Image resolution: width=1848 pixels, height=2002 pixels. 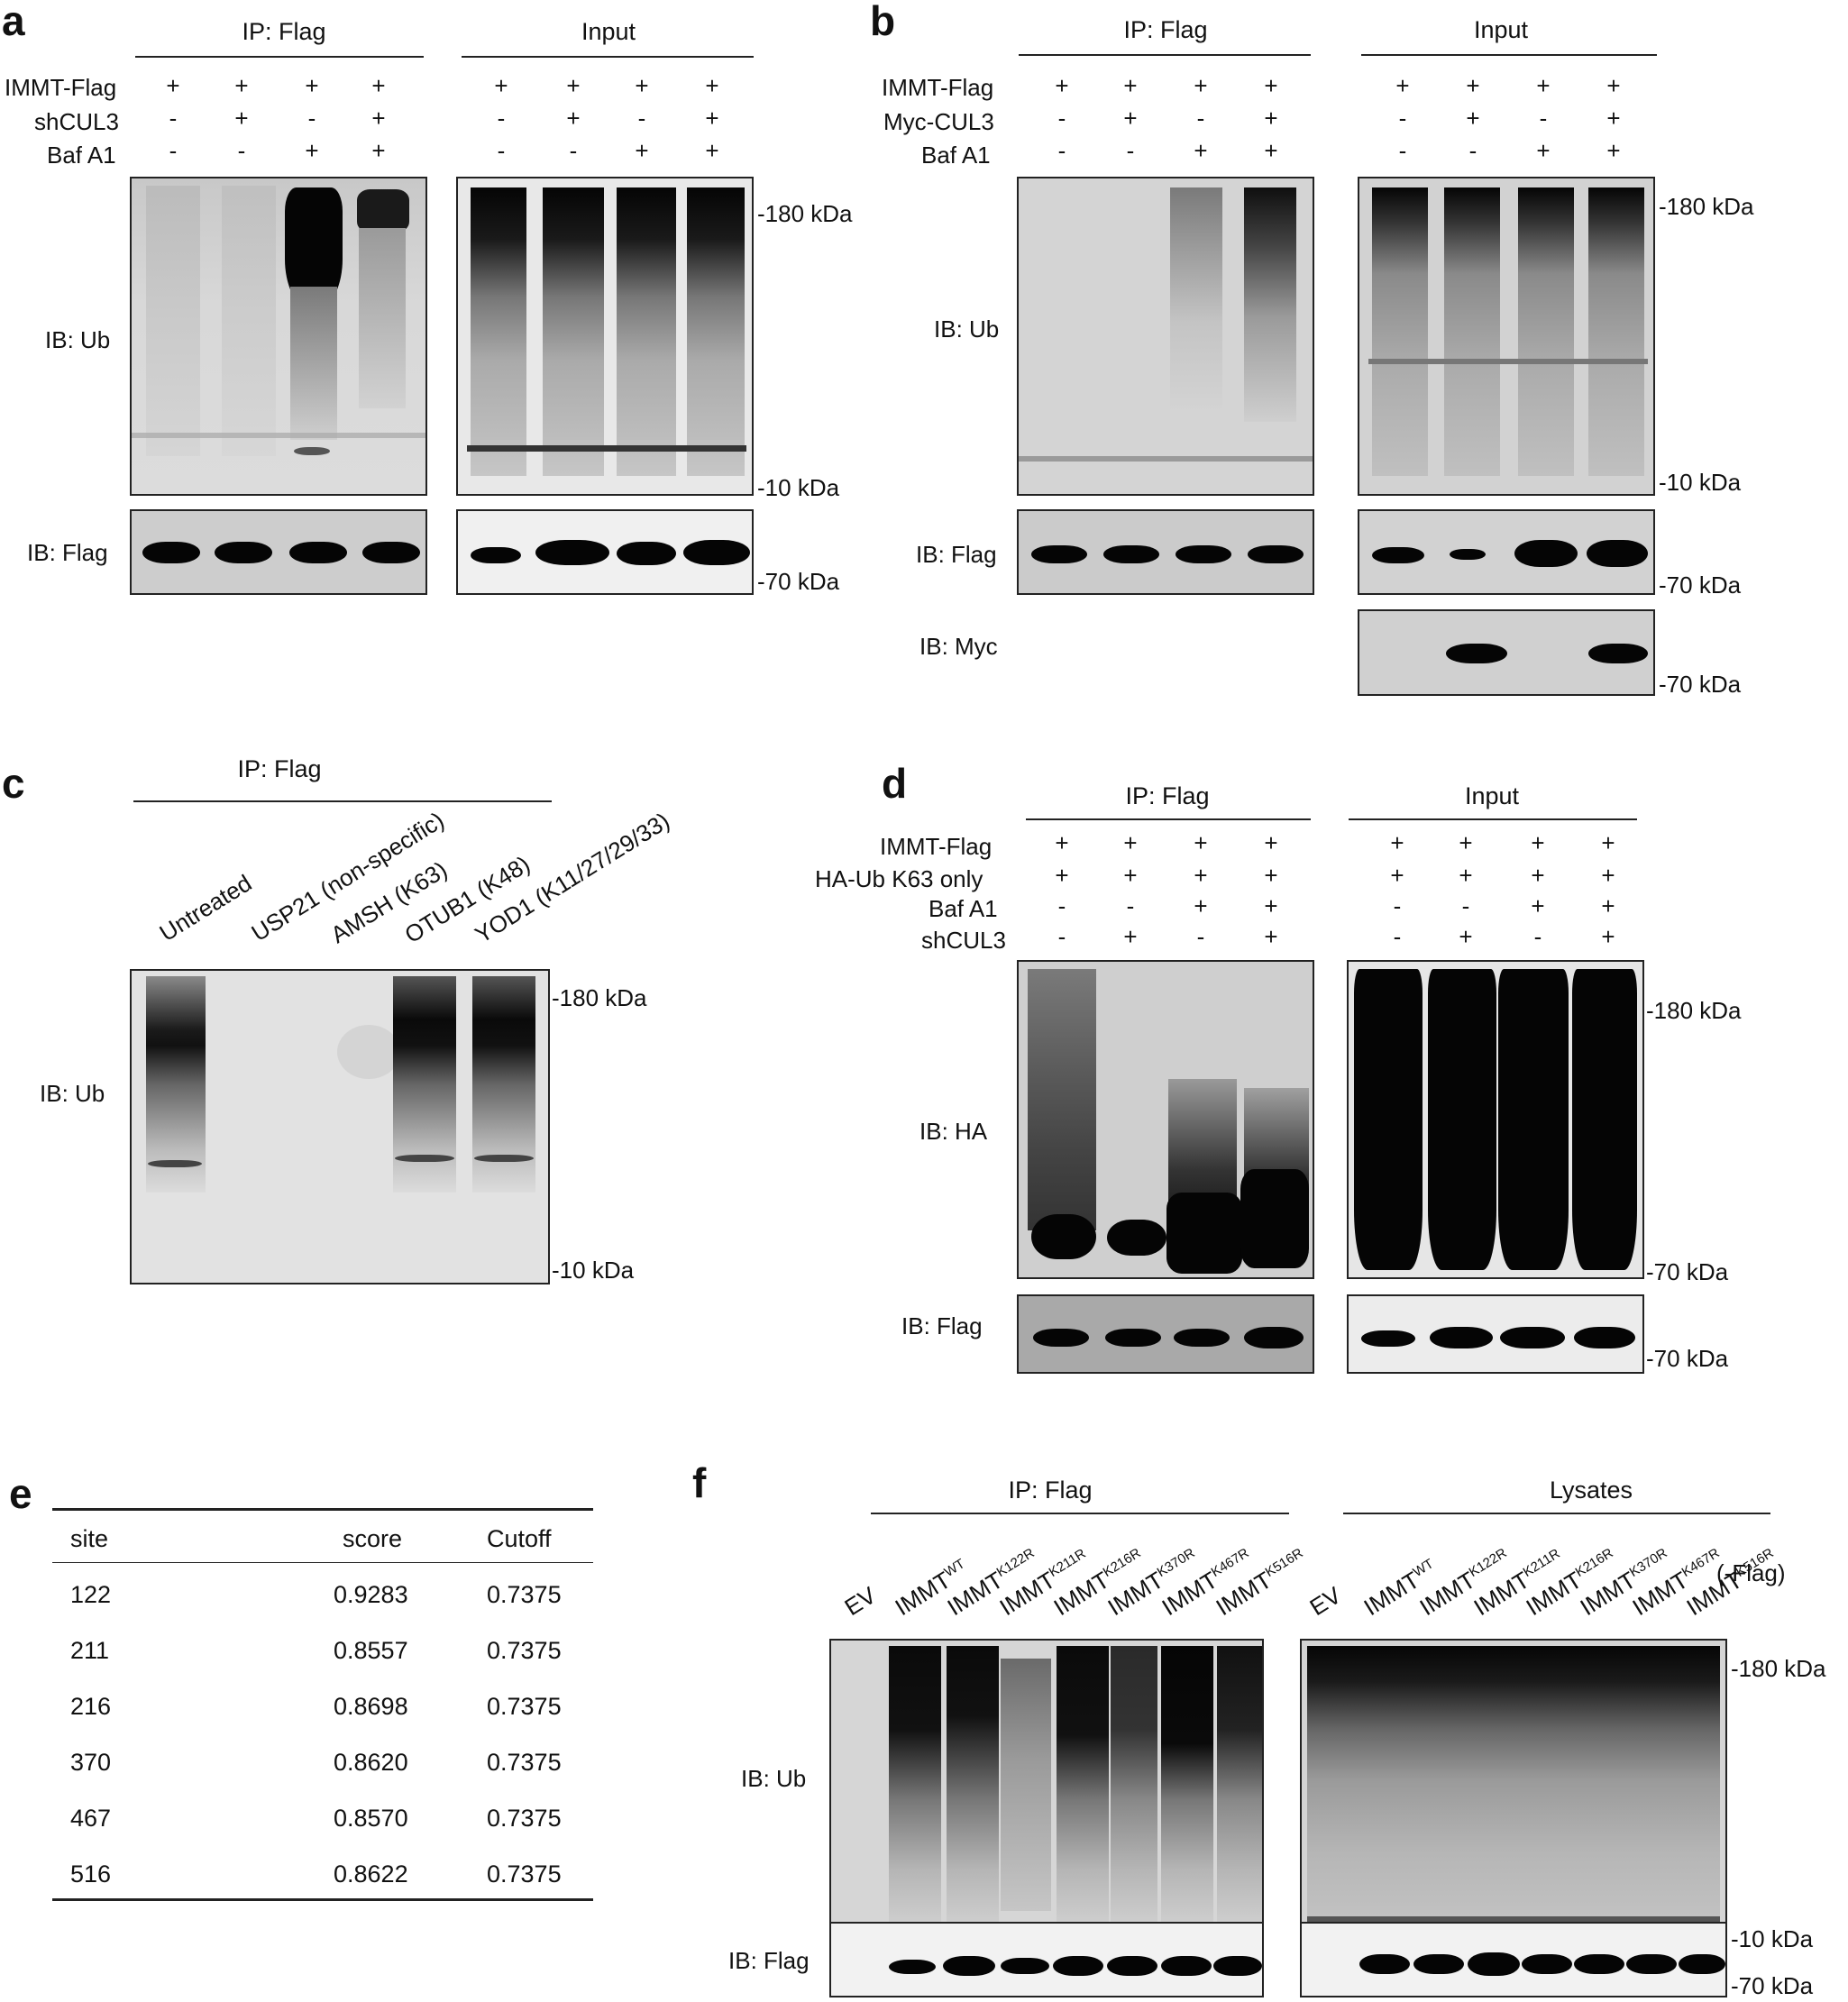 I want to click on table-header-rule, so click(x=322, y=1563).